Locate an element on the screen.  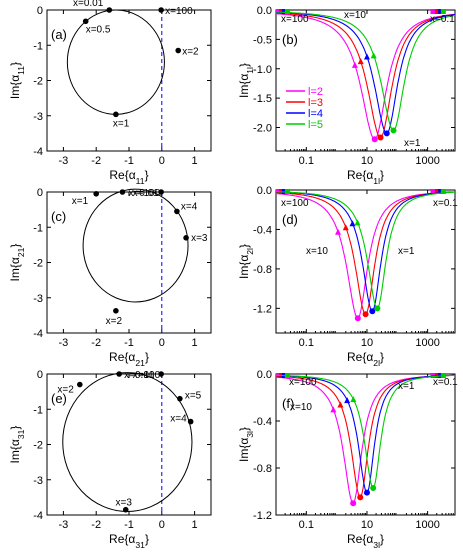
y-tick-label: -1.5 is located at coordinates (262, 99).